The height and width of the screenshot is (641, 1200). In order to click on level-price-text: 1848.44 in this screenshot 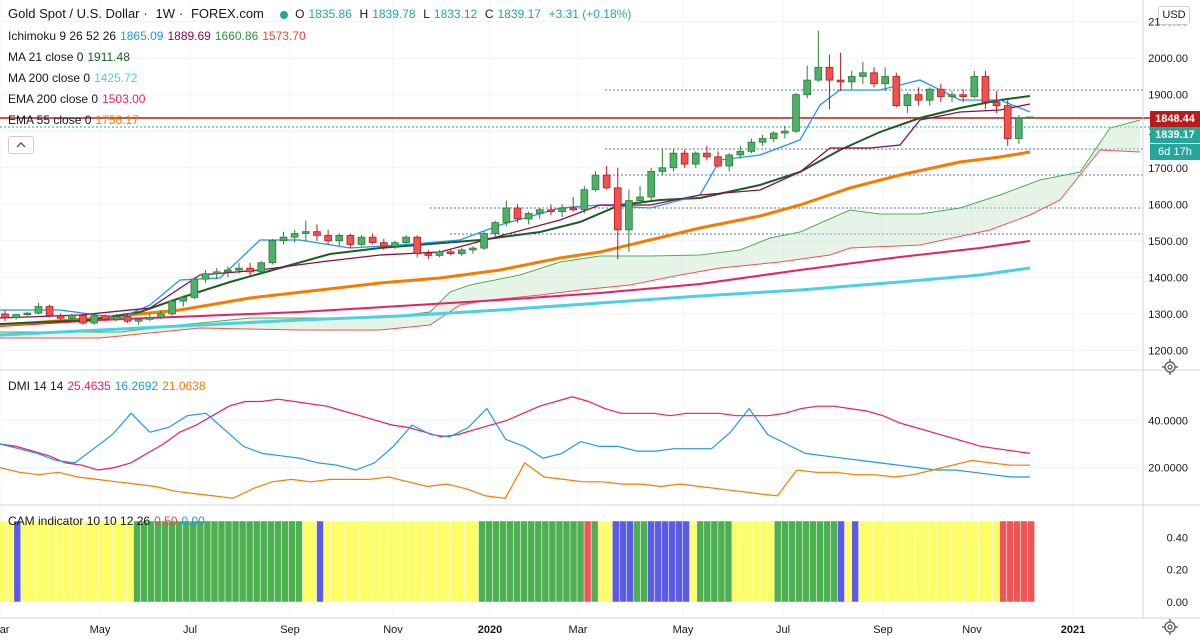, I will do `click(1175, 119)`.